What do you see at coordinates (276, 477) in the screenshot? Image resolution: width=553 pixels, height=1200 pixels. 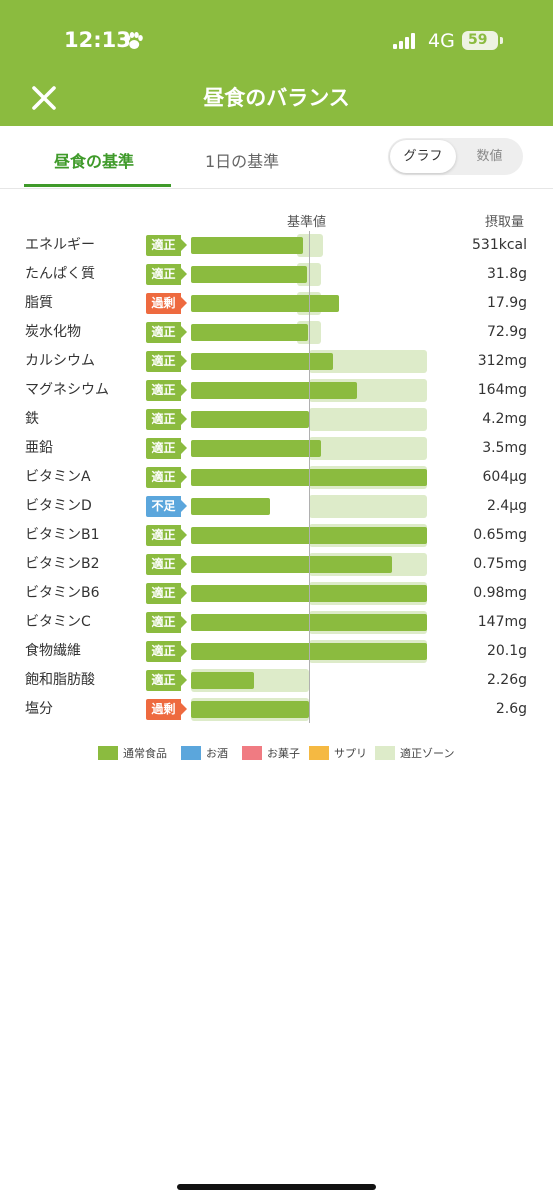 I see `nutrient-row: ビタミンA 適正 604μg` at bounding box center [276, 477].